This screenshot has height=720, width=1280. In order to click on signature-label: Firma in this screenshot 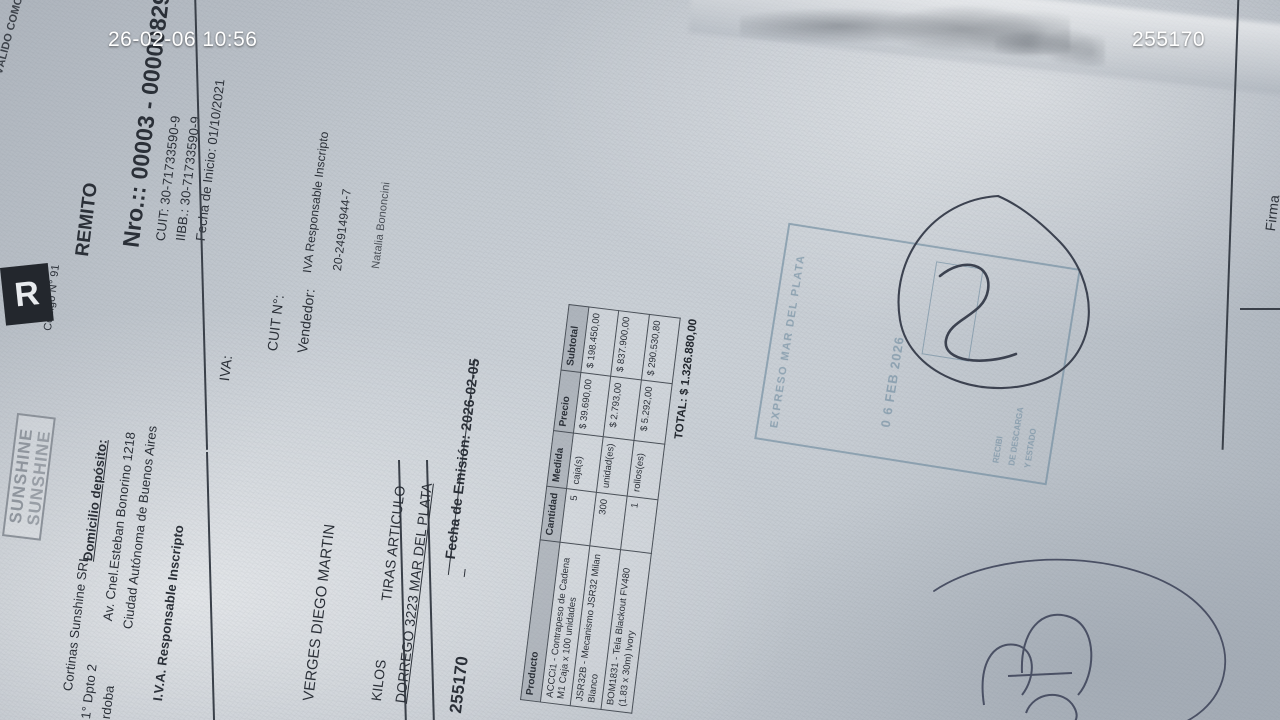, I will do `click(1271, 212)`.